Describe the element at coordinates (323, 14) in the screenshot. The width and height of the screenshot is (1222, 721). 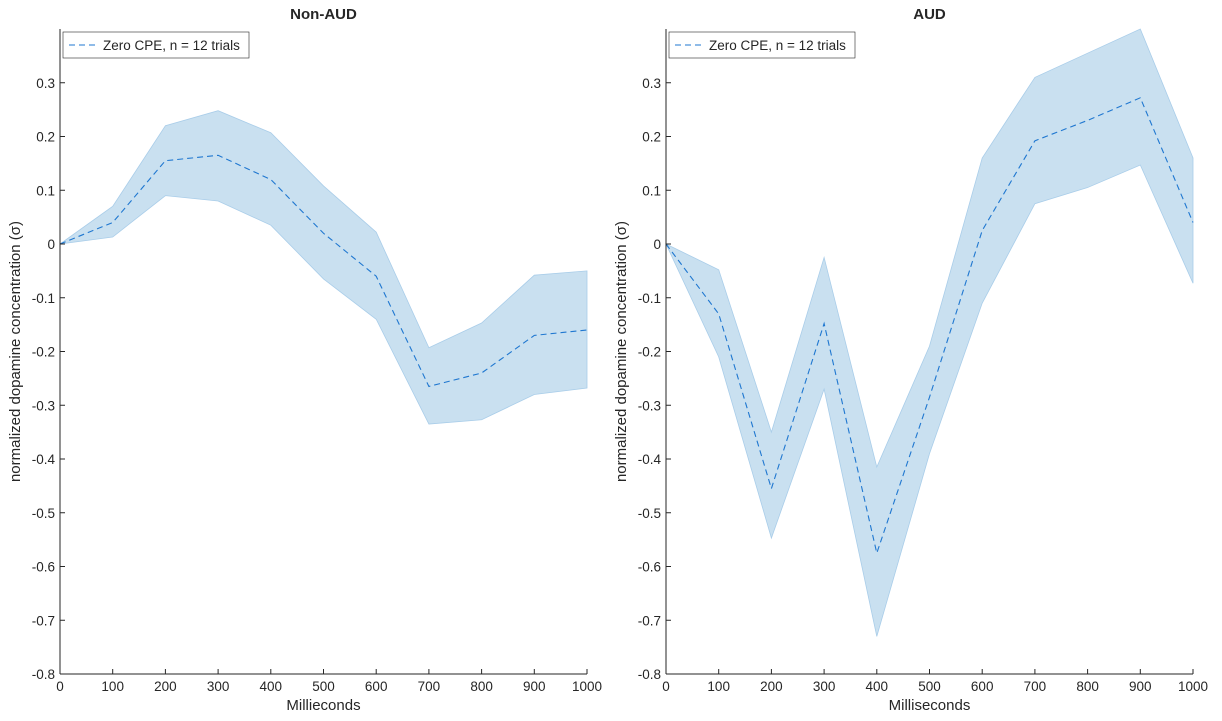
I see `chart-title: Non-AUD` at that location.